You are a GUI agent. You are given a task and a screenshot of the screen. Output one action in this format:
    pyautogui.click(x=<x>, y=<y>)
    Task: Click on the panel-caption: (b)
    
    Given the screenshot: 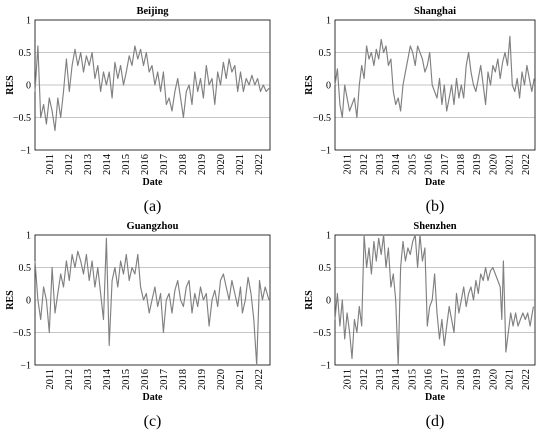 What is the action you would take?
    pyautogui.click(x=435, y=206)
    